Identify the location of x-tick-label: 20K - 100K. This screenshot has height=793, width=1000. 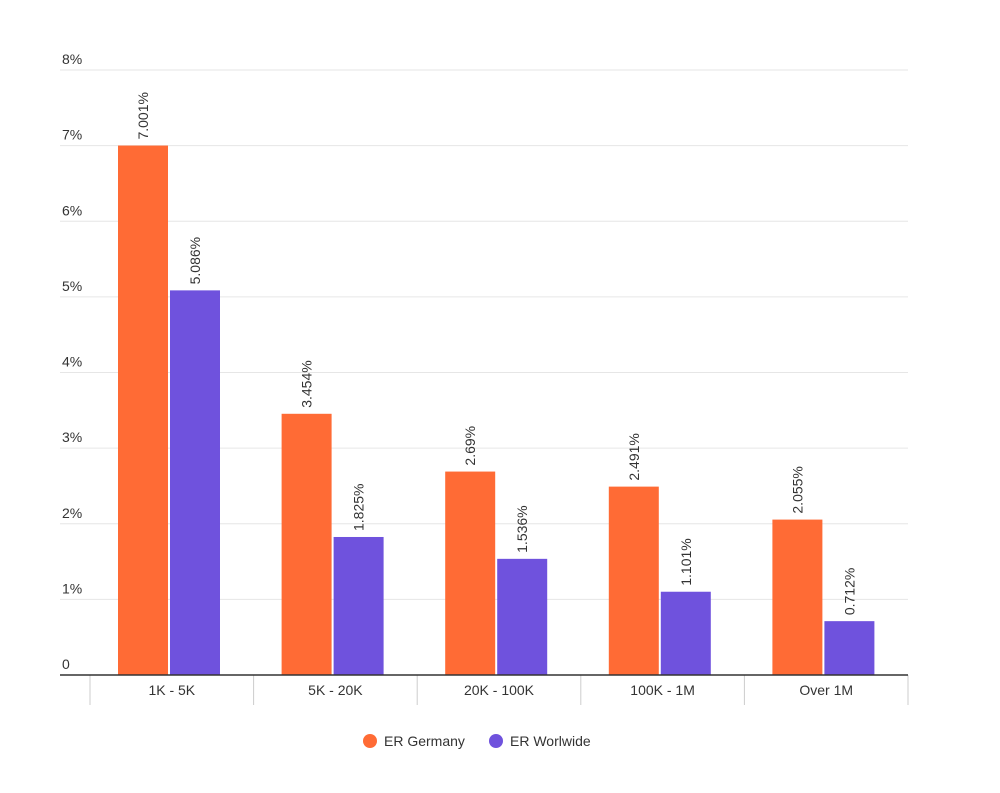
(499, 690).